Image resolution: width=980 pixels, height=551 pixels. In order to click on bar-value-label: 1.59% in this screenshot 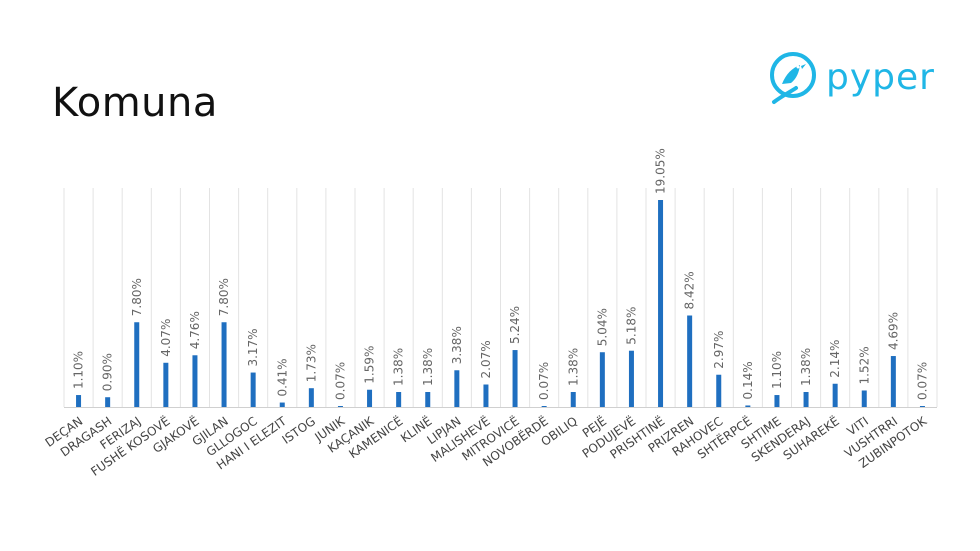, I will do `click(370, 365)`.